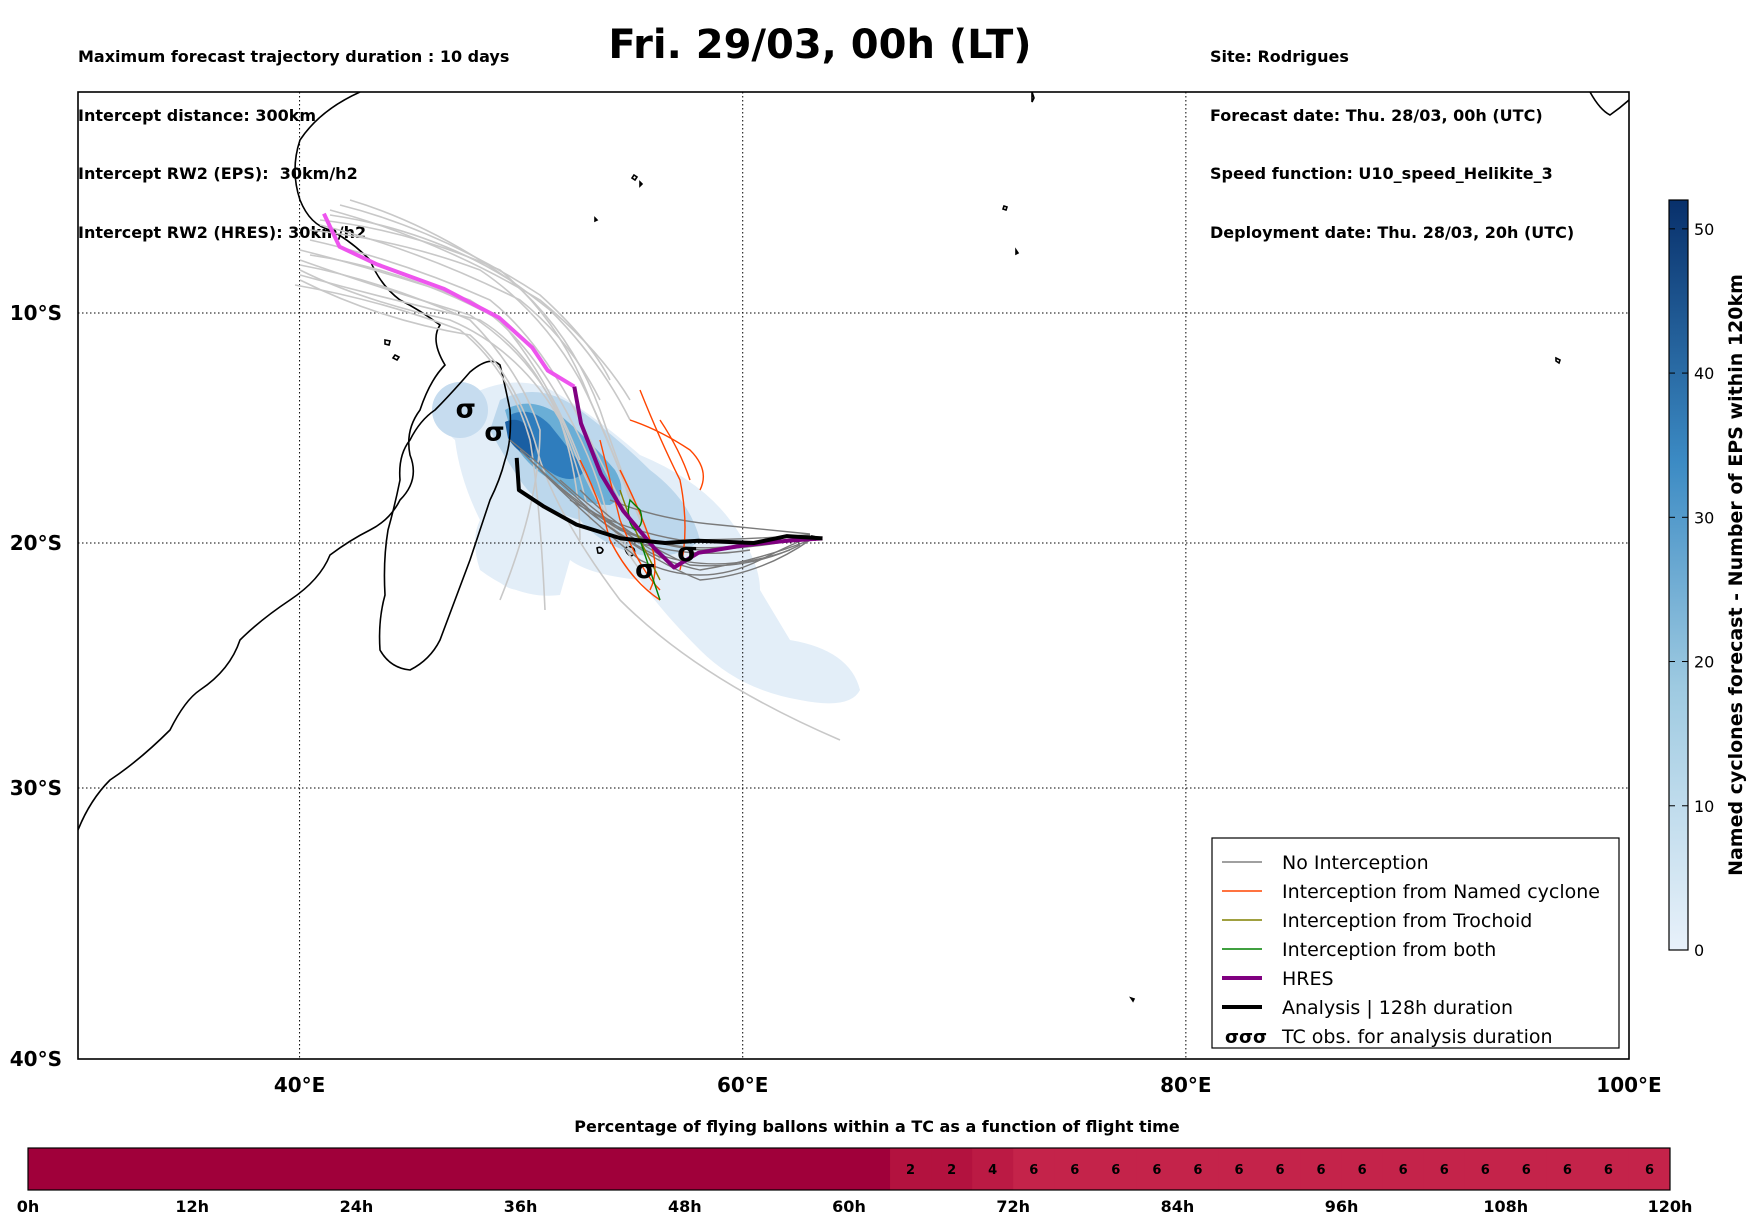 The width and height of the screenshot is (1754, 1223). Describe the element at coordinates (1392, 232) in the screenshot. I see `header-right-line: Deployment date: Thu. 28/03, 20h (UTC)` at that location.